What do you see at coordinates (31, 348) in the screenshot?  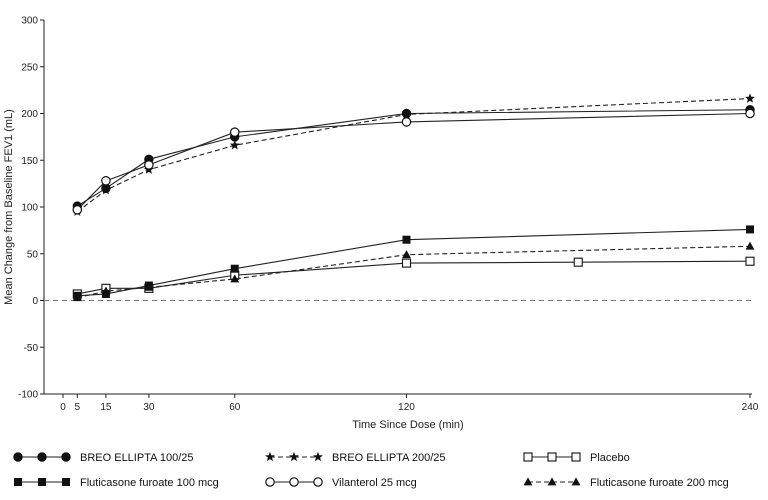 I see `y-tick-label: -50` at bounding box center [31, 348].